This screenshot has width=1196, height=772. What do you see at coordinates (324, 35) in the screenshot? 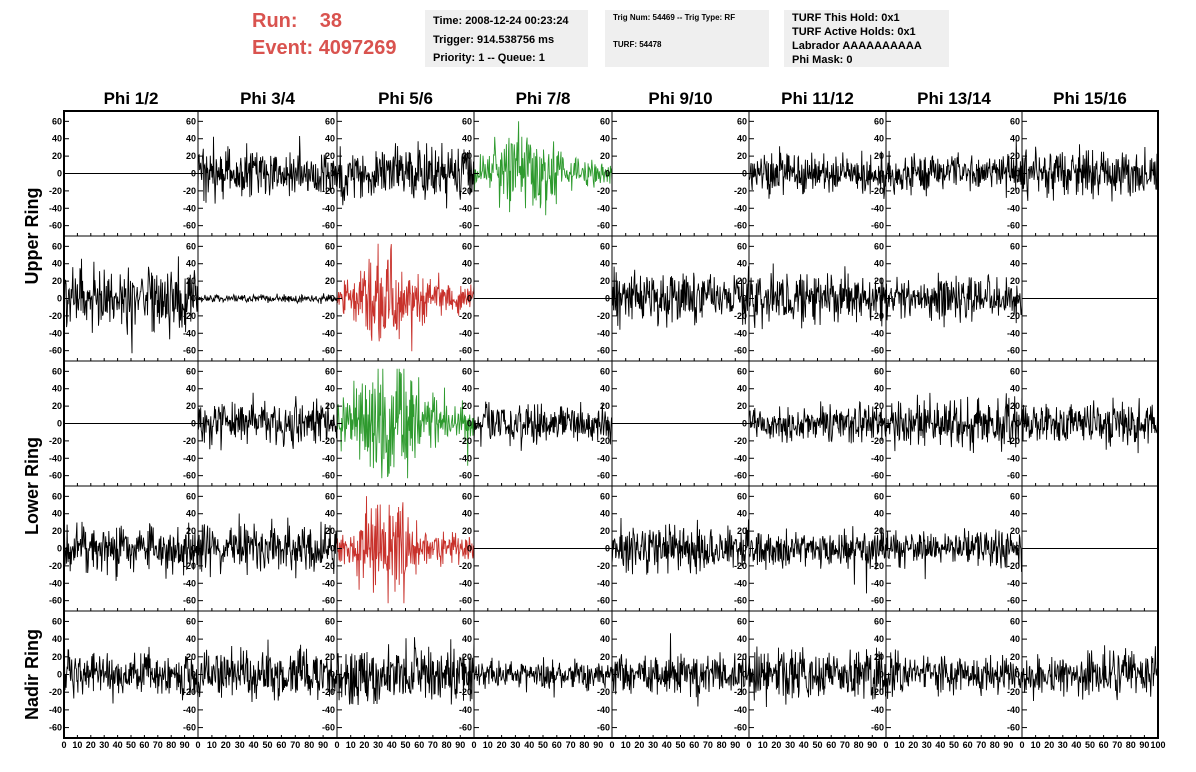
I see `run-event-header: Run: 38 Event: 4097269` at bounding box center [324, 35].